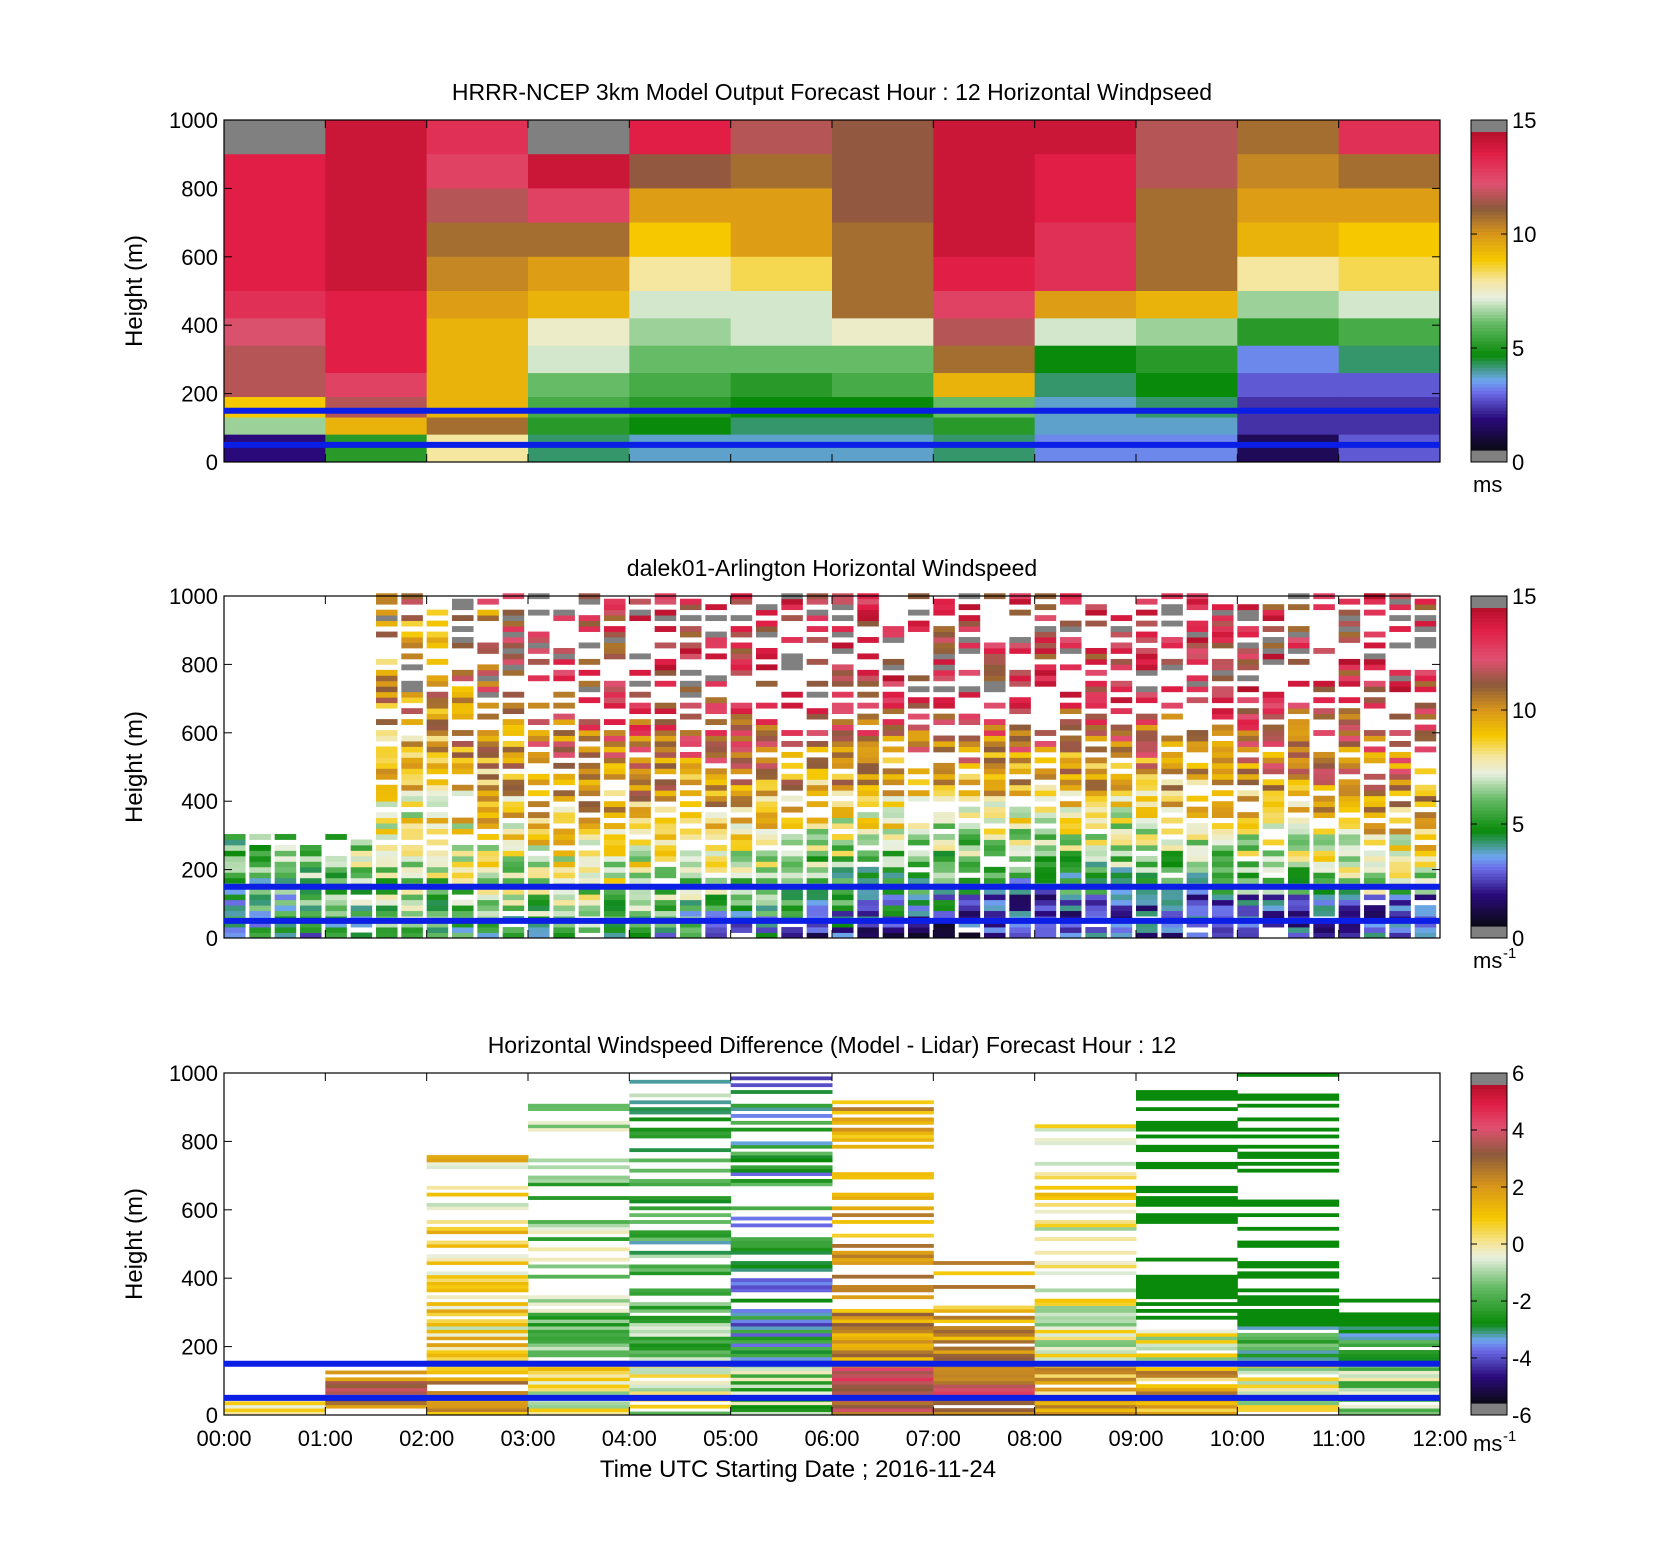 The height and width of the screenshot is (1561, 1680). What do you see at coordinates (1439, 1438) in the screenshot?
I see `x-tick-label: 12:00` at bounding box center [1439, 1438].